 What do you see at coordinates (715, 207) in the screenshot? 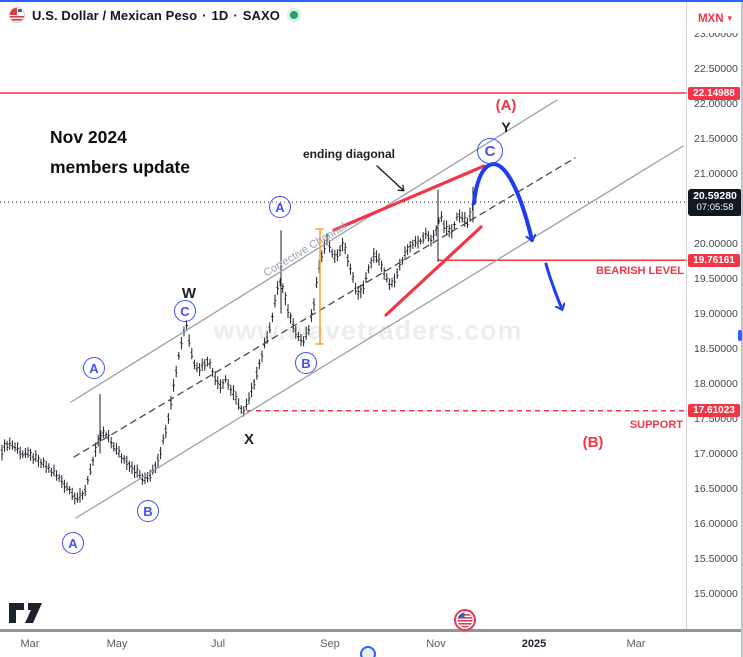
I see `bar-close-countdown: 07:05:58` at bounding box center [715, 207].